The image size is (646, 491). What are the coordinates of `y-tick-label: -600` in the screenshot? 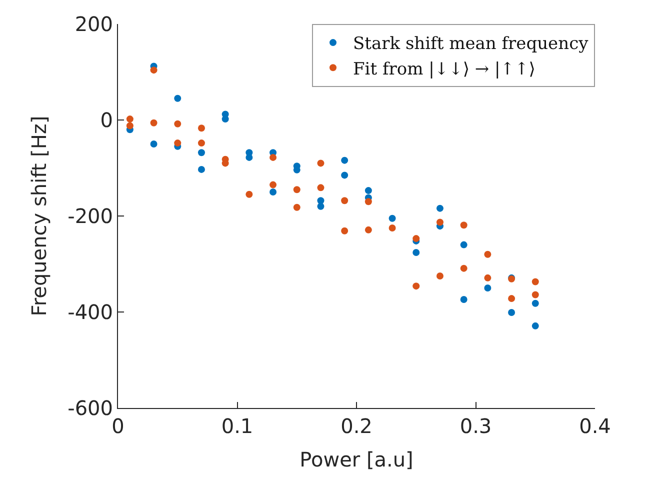 It's located at (90, 408).